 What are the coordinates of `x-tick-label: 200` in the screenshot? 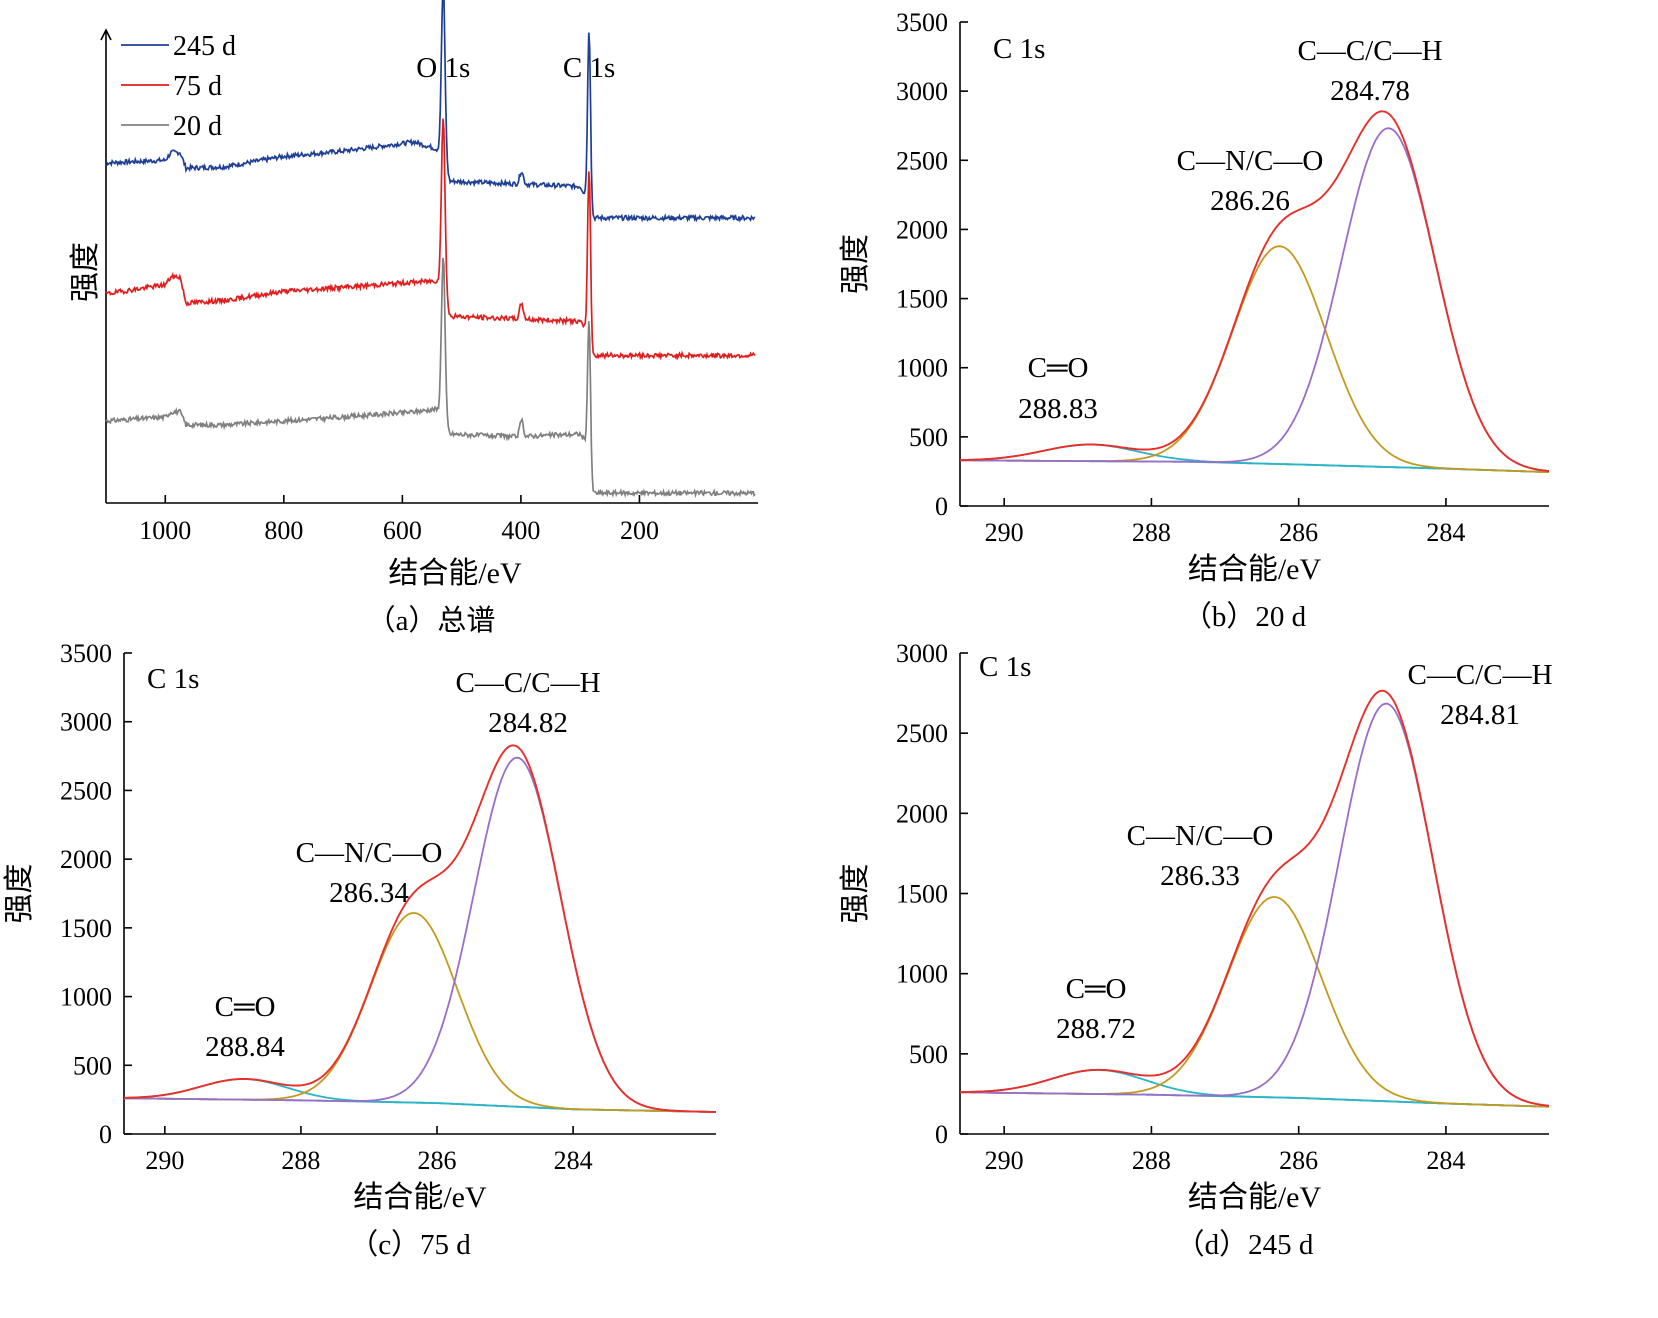 It's located at (639, 530).